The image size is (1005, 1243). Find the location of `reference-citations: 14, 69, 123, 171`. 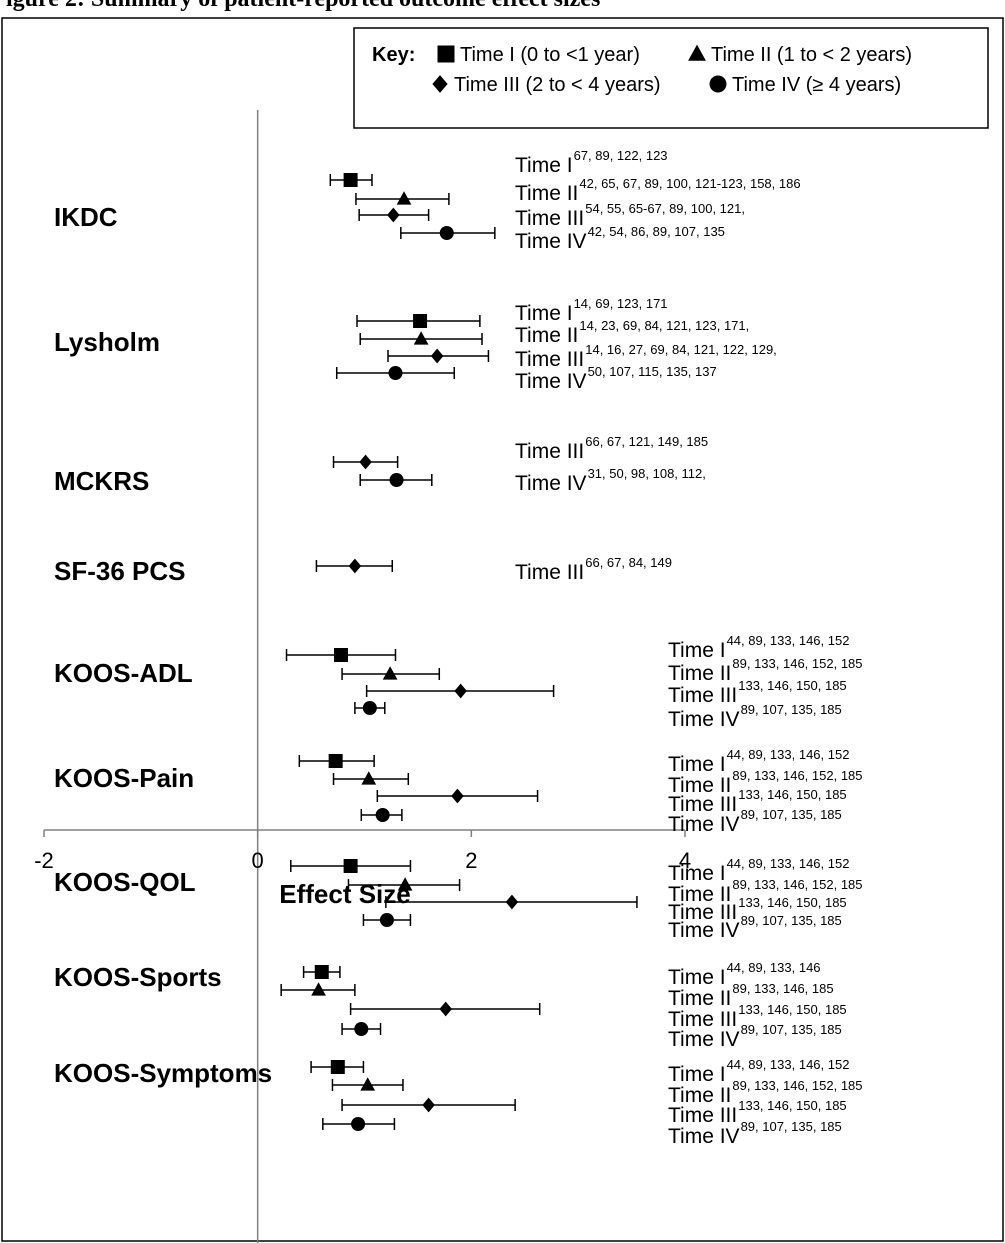

reference-citations: 14, 69, 123, 171 is located at coordinates (621, 303).